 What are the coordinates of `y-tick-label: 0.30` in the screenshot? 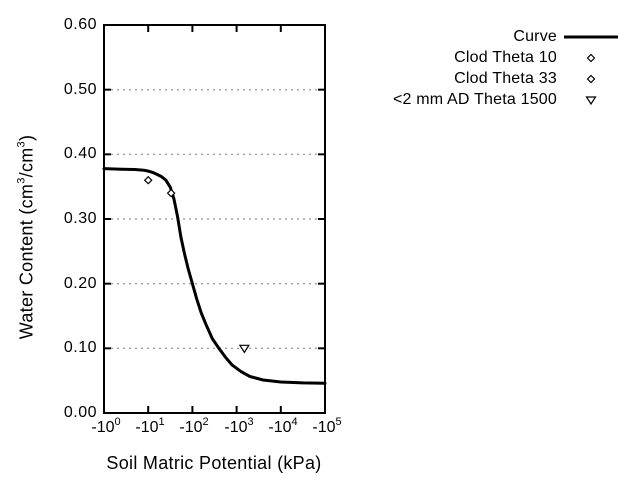 It's located at (80, 218).